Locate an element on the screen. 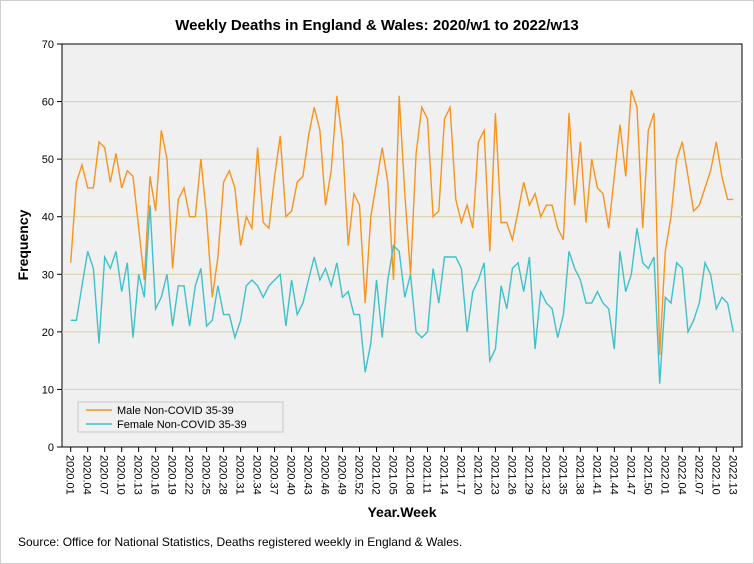 This screenshot has height=564, width=754. x-tick-label: 2021.08 is located at coordinates (409, 475).